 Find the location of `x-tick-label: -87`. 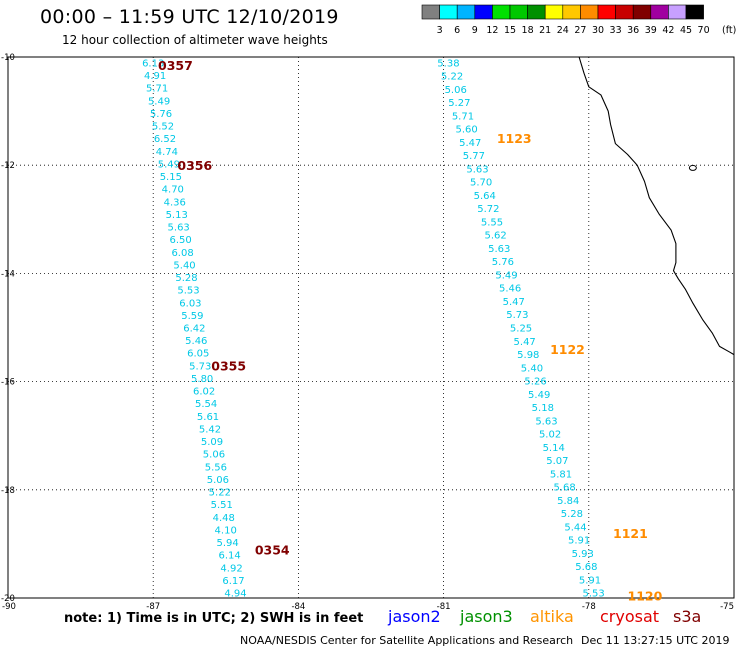

x-tick-label: -87 is located at coordinates (153, 607).